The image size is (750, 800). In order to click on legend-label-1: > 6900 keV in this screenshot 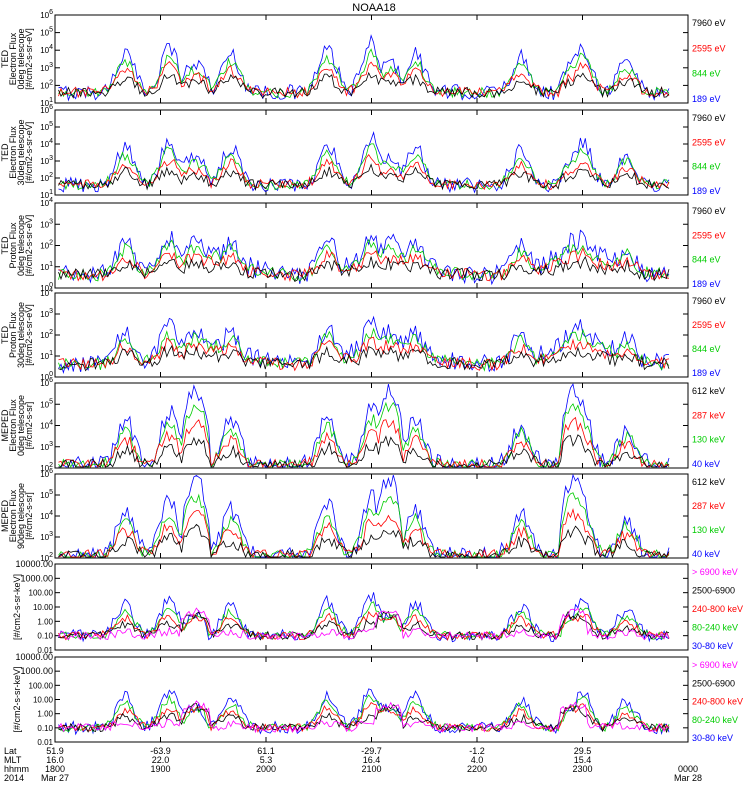, I will do `click(715, 665)`.